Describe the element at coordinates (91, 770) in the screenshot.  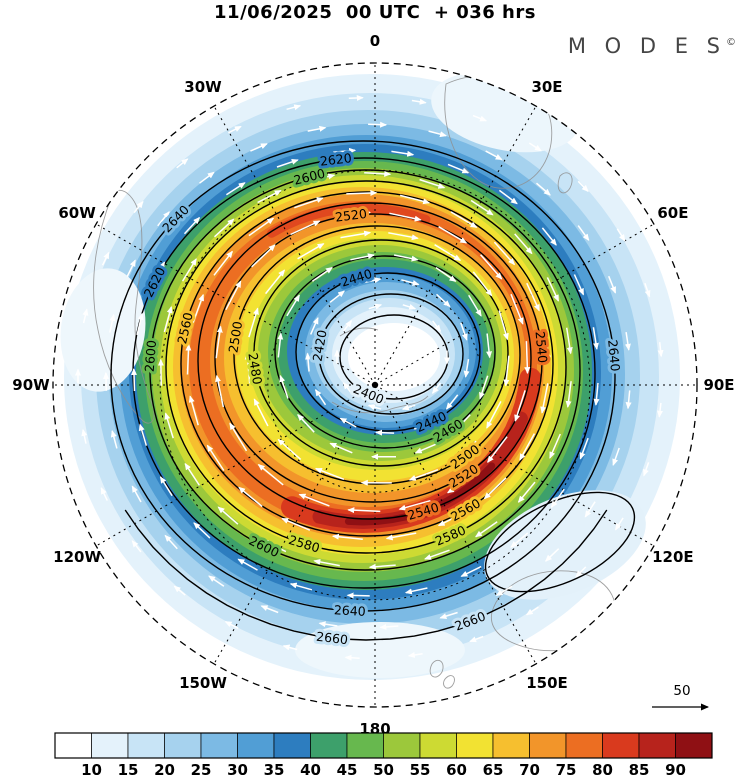
I see `colorbar-label: 10` at that location.